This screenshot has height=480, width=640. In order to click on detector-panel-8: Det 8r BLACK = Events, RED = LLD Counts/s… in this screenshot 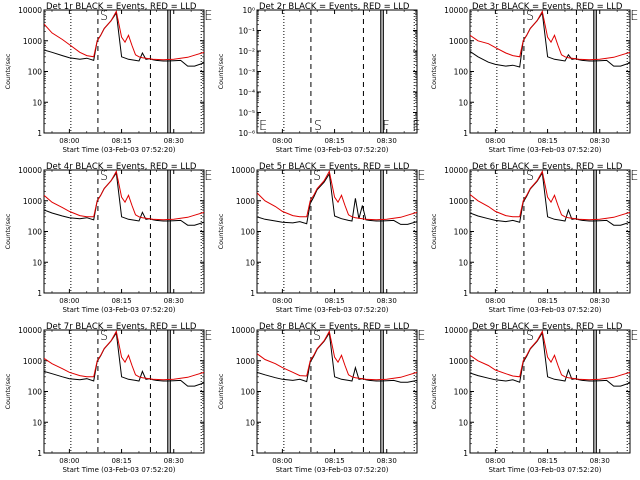, I will do `click(319, 400)`.